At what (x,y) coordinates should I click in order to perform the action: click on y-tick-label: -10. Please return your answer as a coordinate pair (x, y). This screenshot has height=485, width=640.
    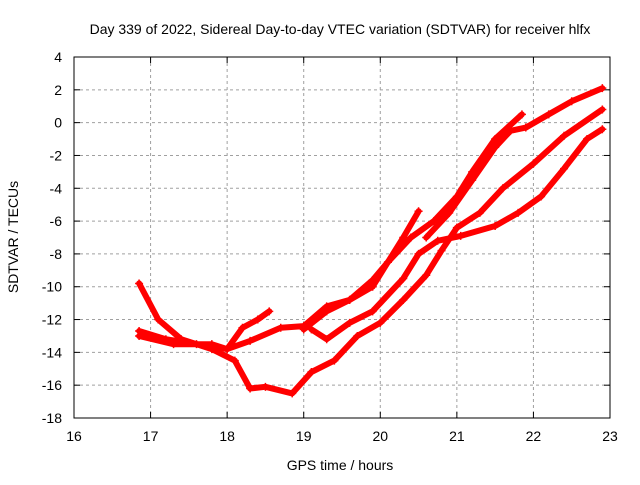
    Looking at the image, I should click on (52, 287).